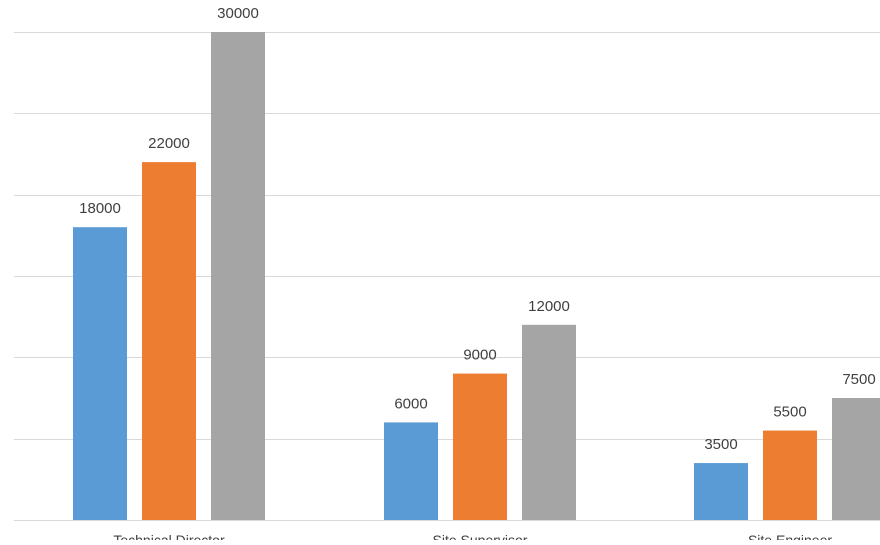  What do you see at coordinates (858, 379) in the screenshot?
I see `data-label: 7500` at bounding box center [858, 379].